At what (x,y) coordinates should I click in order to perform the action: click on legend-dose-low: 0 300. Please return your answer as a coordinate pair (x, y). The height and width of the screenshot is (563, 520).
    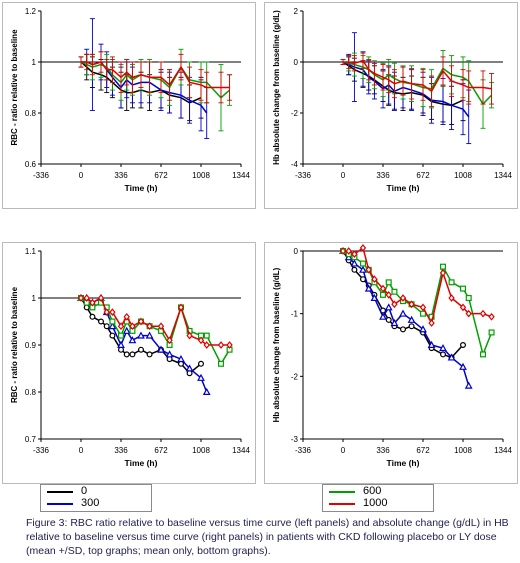
    Looking at the image, I should click on (96, 498).